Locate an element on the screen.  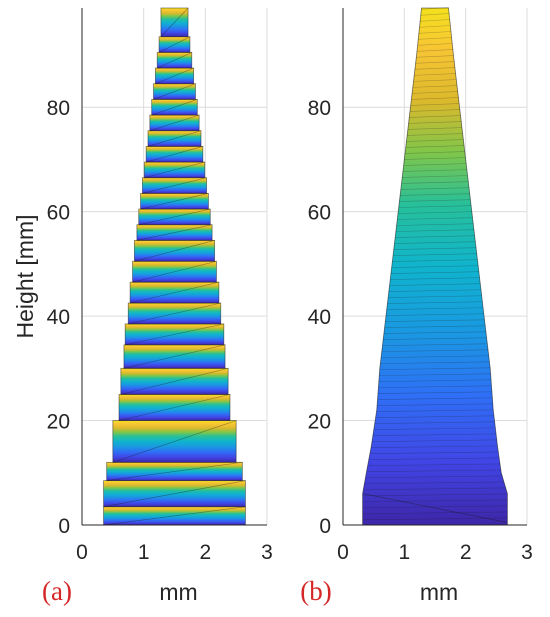
panel-label: (a) is located at coordinates (57, 591).